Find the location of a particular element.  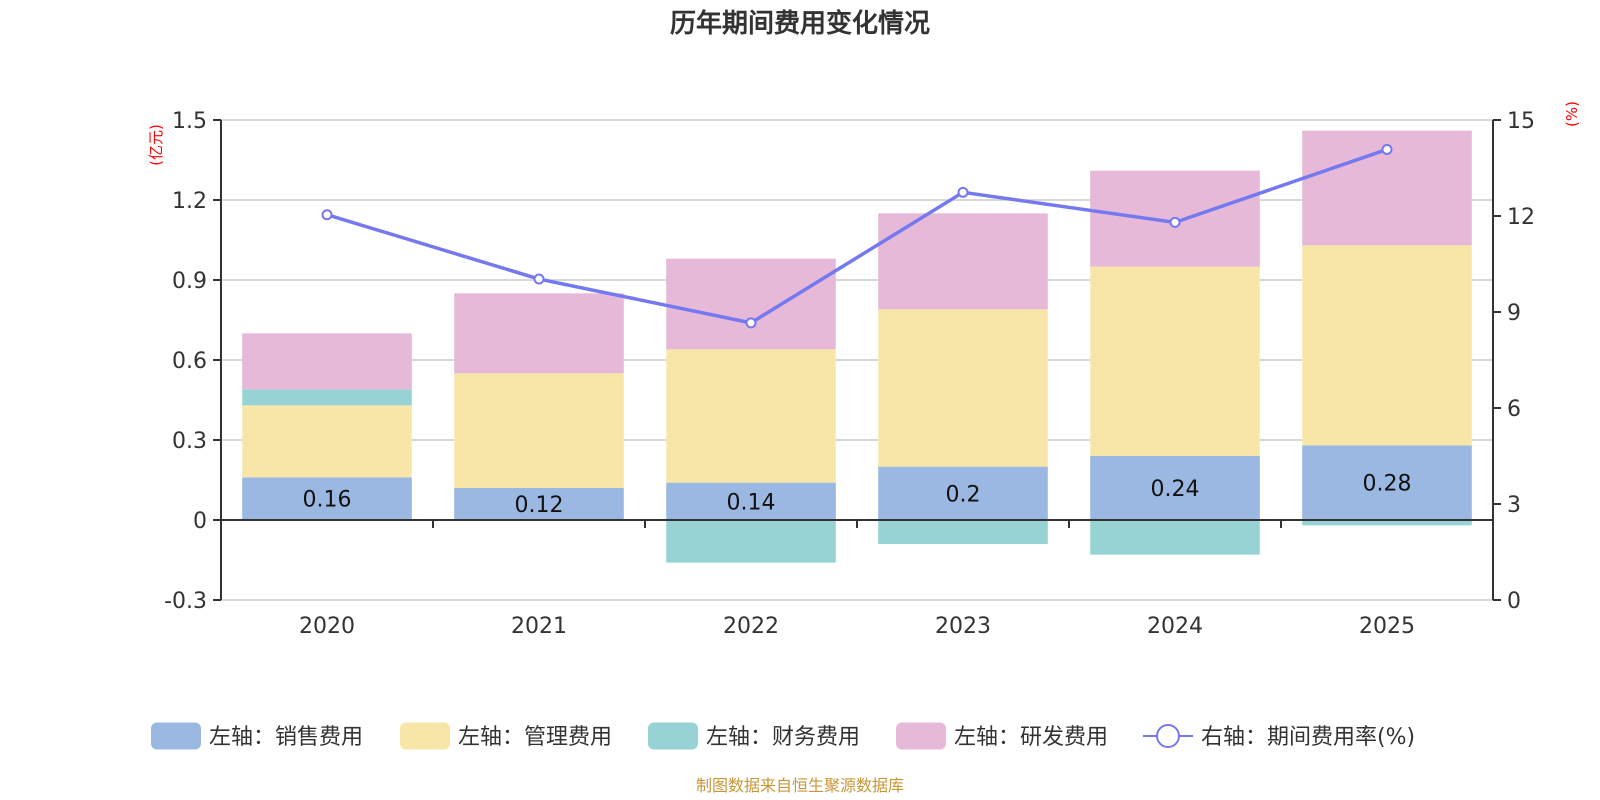

bar-value-label: 0.2 is located at coordinates (963, 494).